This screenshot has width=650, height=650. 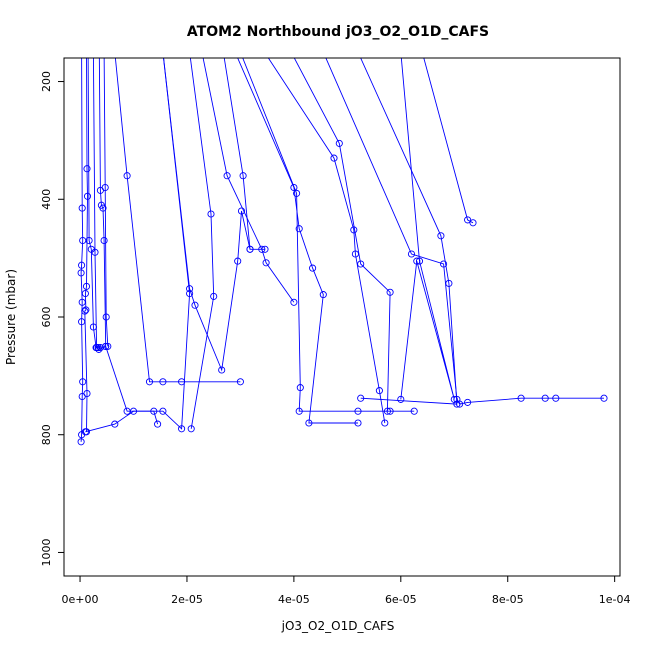 What do you see at coordinates (338, 626) in the screenshot?
I see `x-axis-label: jO3_O2_O1D_CAFS` at bounding box center [338, 626].